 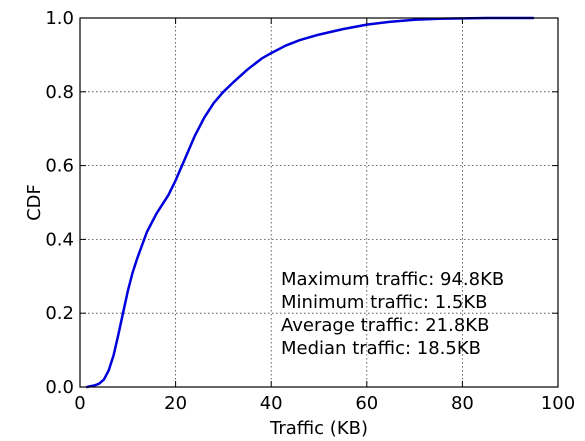 I want to click on annotation-median-traffic: Median traffic: 18.5KB, so click(x=381, y=348).